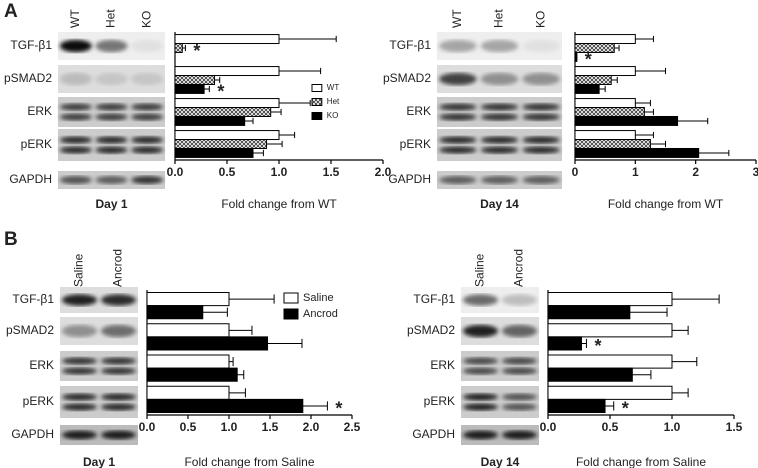 This screenshot has width=758, height=468. I want to click on legend-label: KO, so click(333, 115).